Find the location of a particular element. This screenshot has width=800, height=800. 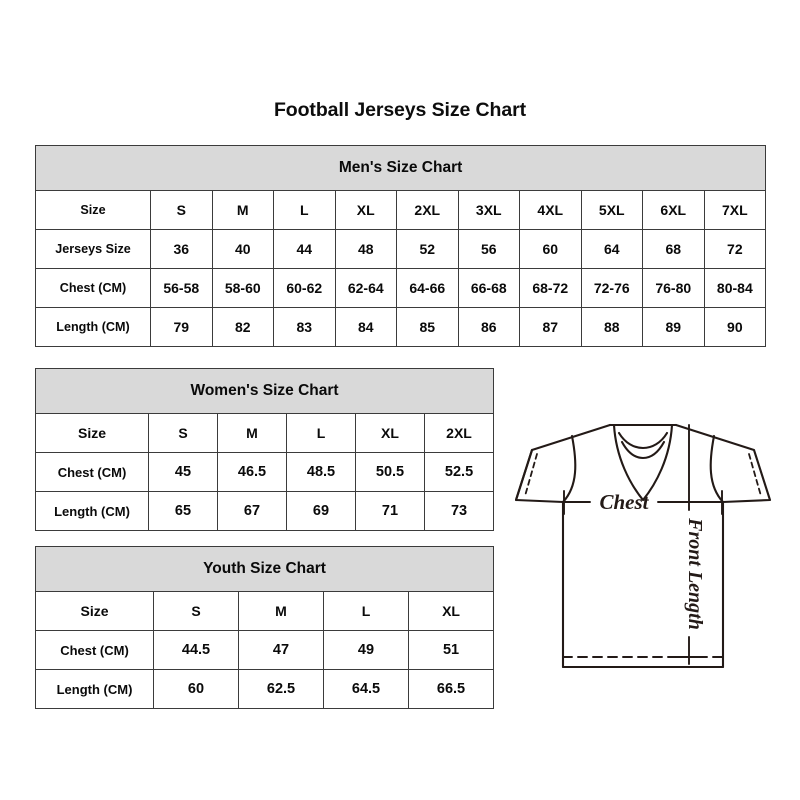

table-header-row: Size S M L XL 2XL 3XL 4XL 5XL 6XL 7XL is located at coordinates (401, 210).